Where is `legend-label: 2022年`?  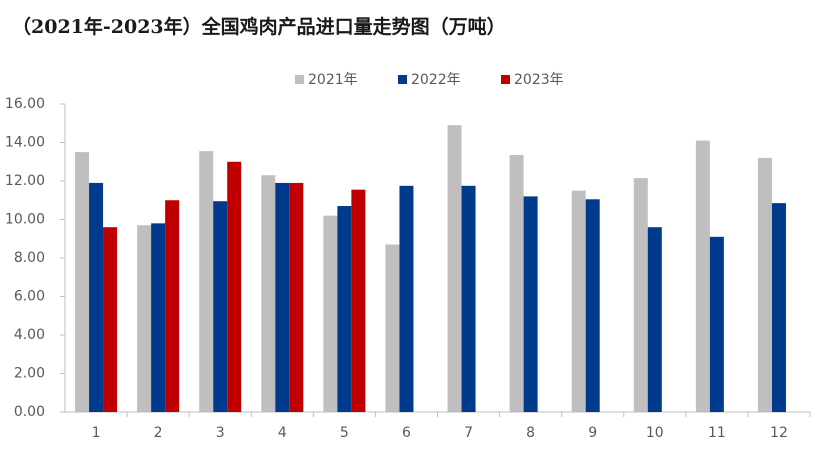
legend-label: 2022年 is located at coordinates (436, 80).